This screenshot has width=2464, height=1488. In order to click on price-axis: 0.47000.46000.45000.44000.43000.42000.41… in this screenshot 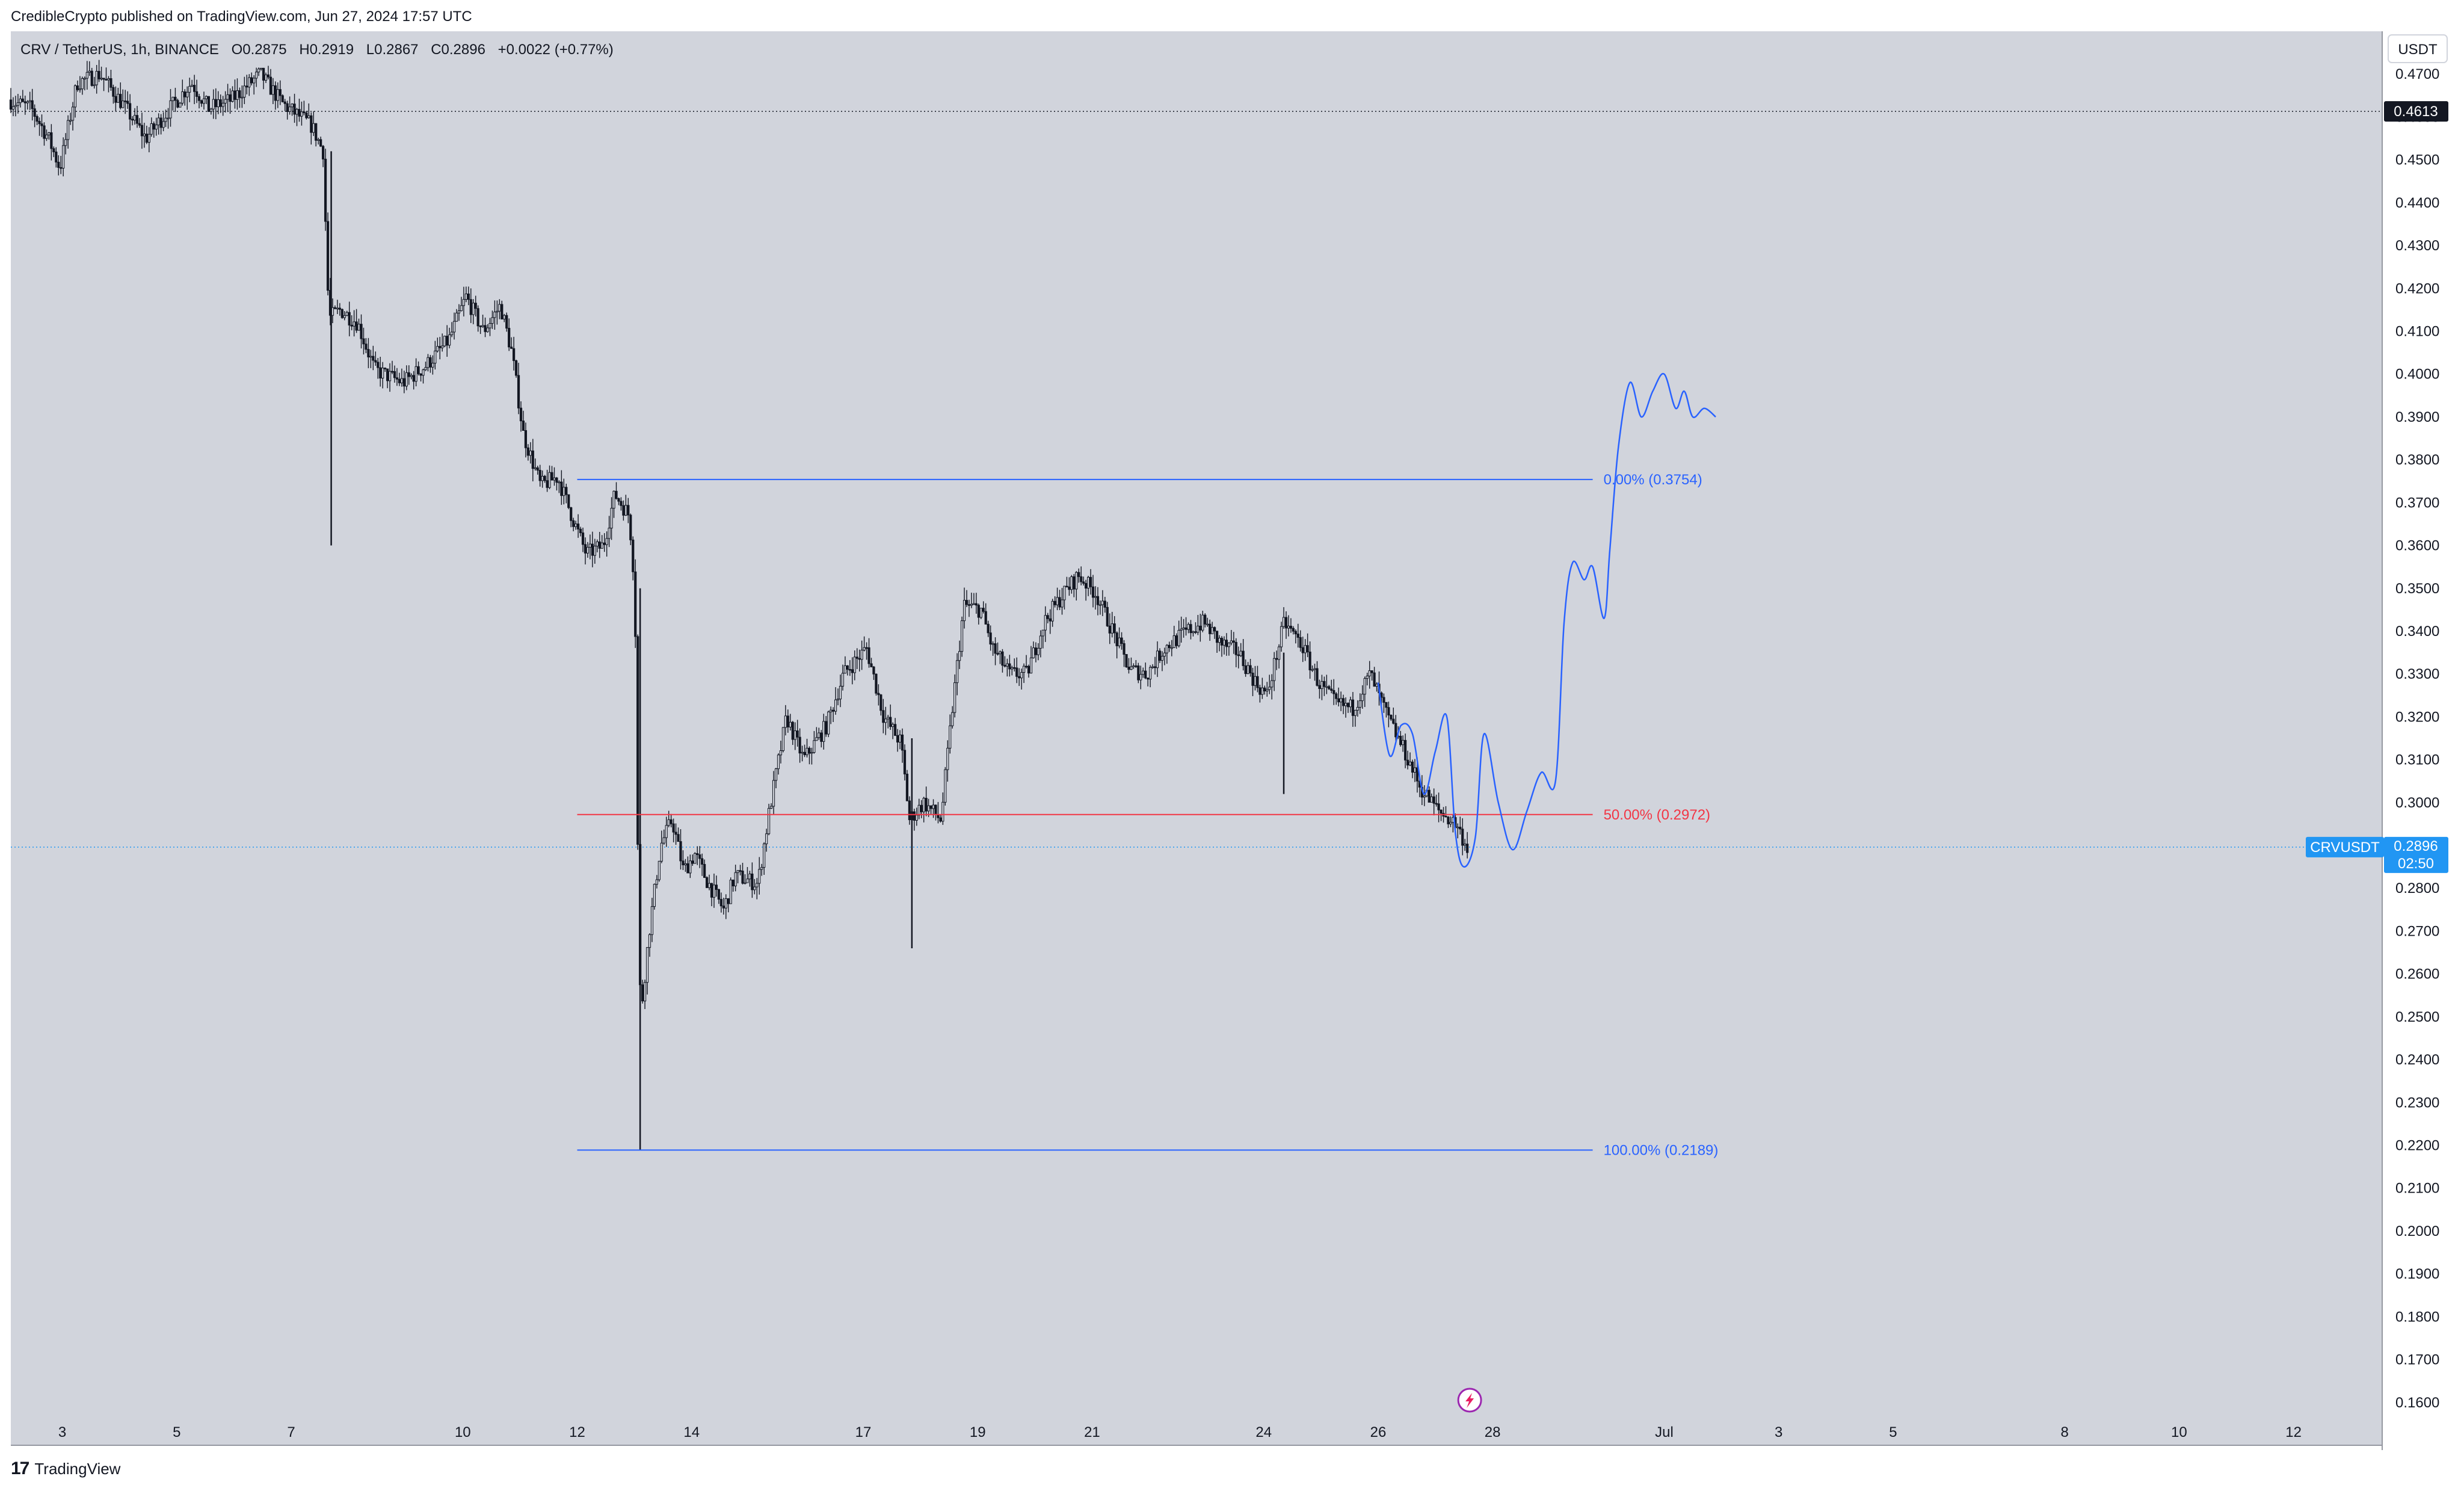, I will do `click(2417, 738)`.